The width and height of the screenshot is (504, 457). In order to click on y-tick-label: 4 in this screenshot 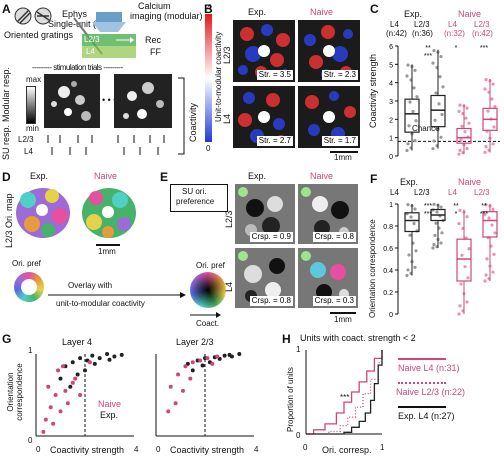, I will do `click(391, 84)`.